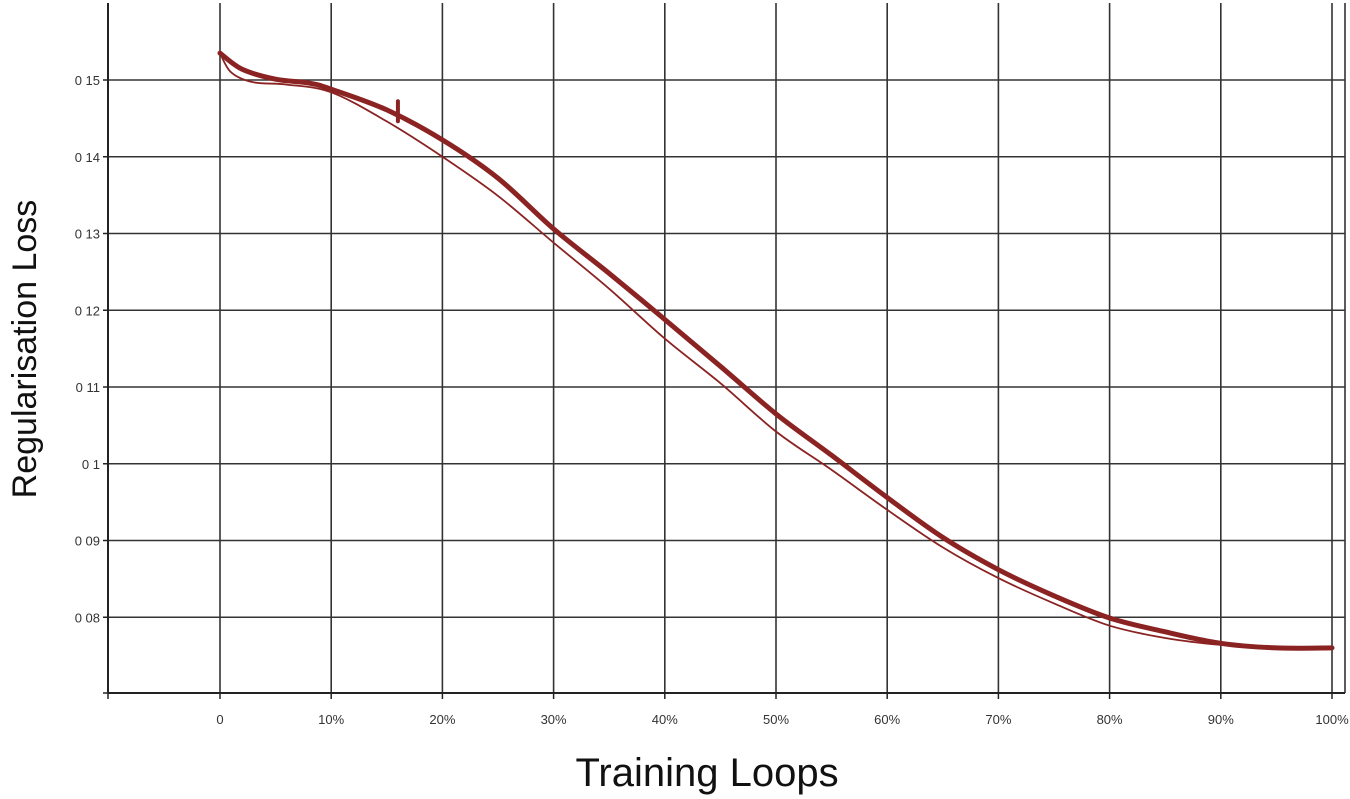  Describe the element at coordinates (25, 349) in the screenshot. I see `y-axis-title: Regularisation Loss` at that location.